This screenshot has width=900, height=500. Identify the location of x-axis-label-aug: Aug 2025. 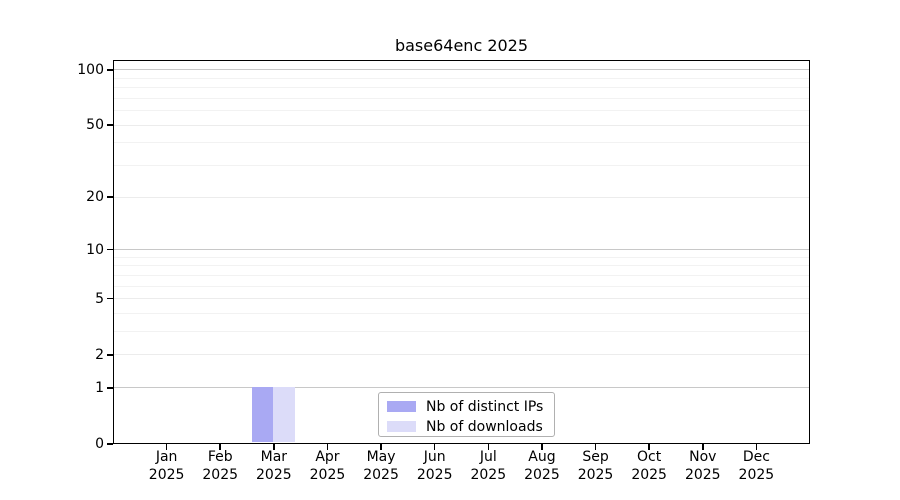
(542, 466).